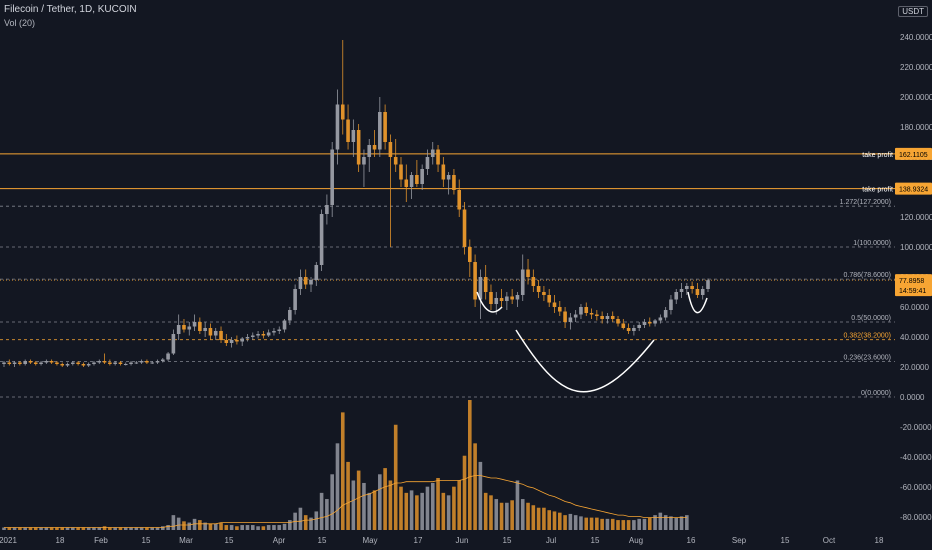 The height and width of the screenshot is (550, 932). I want to click on x-tick-label: Oct, so click(829, 540).